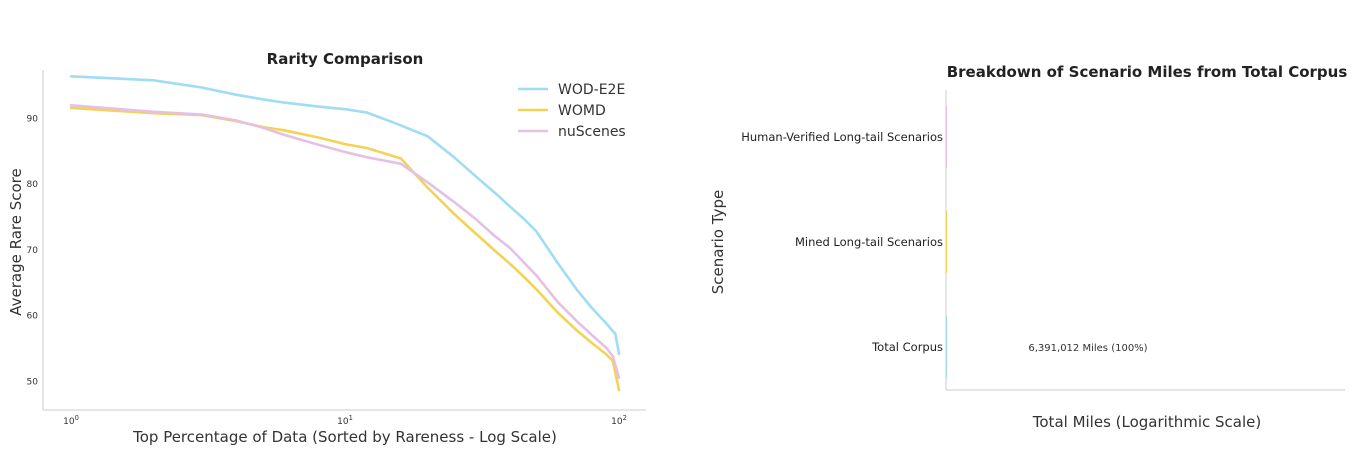 This screenshot has height=455, width=1365. I want to click on chart1-y-tick-label: 60, so click(33, 317).